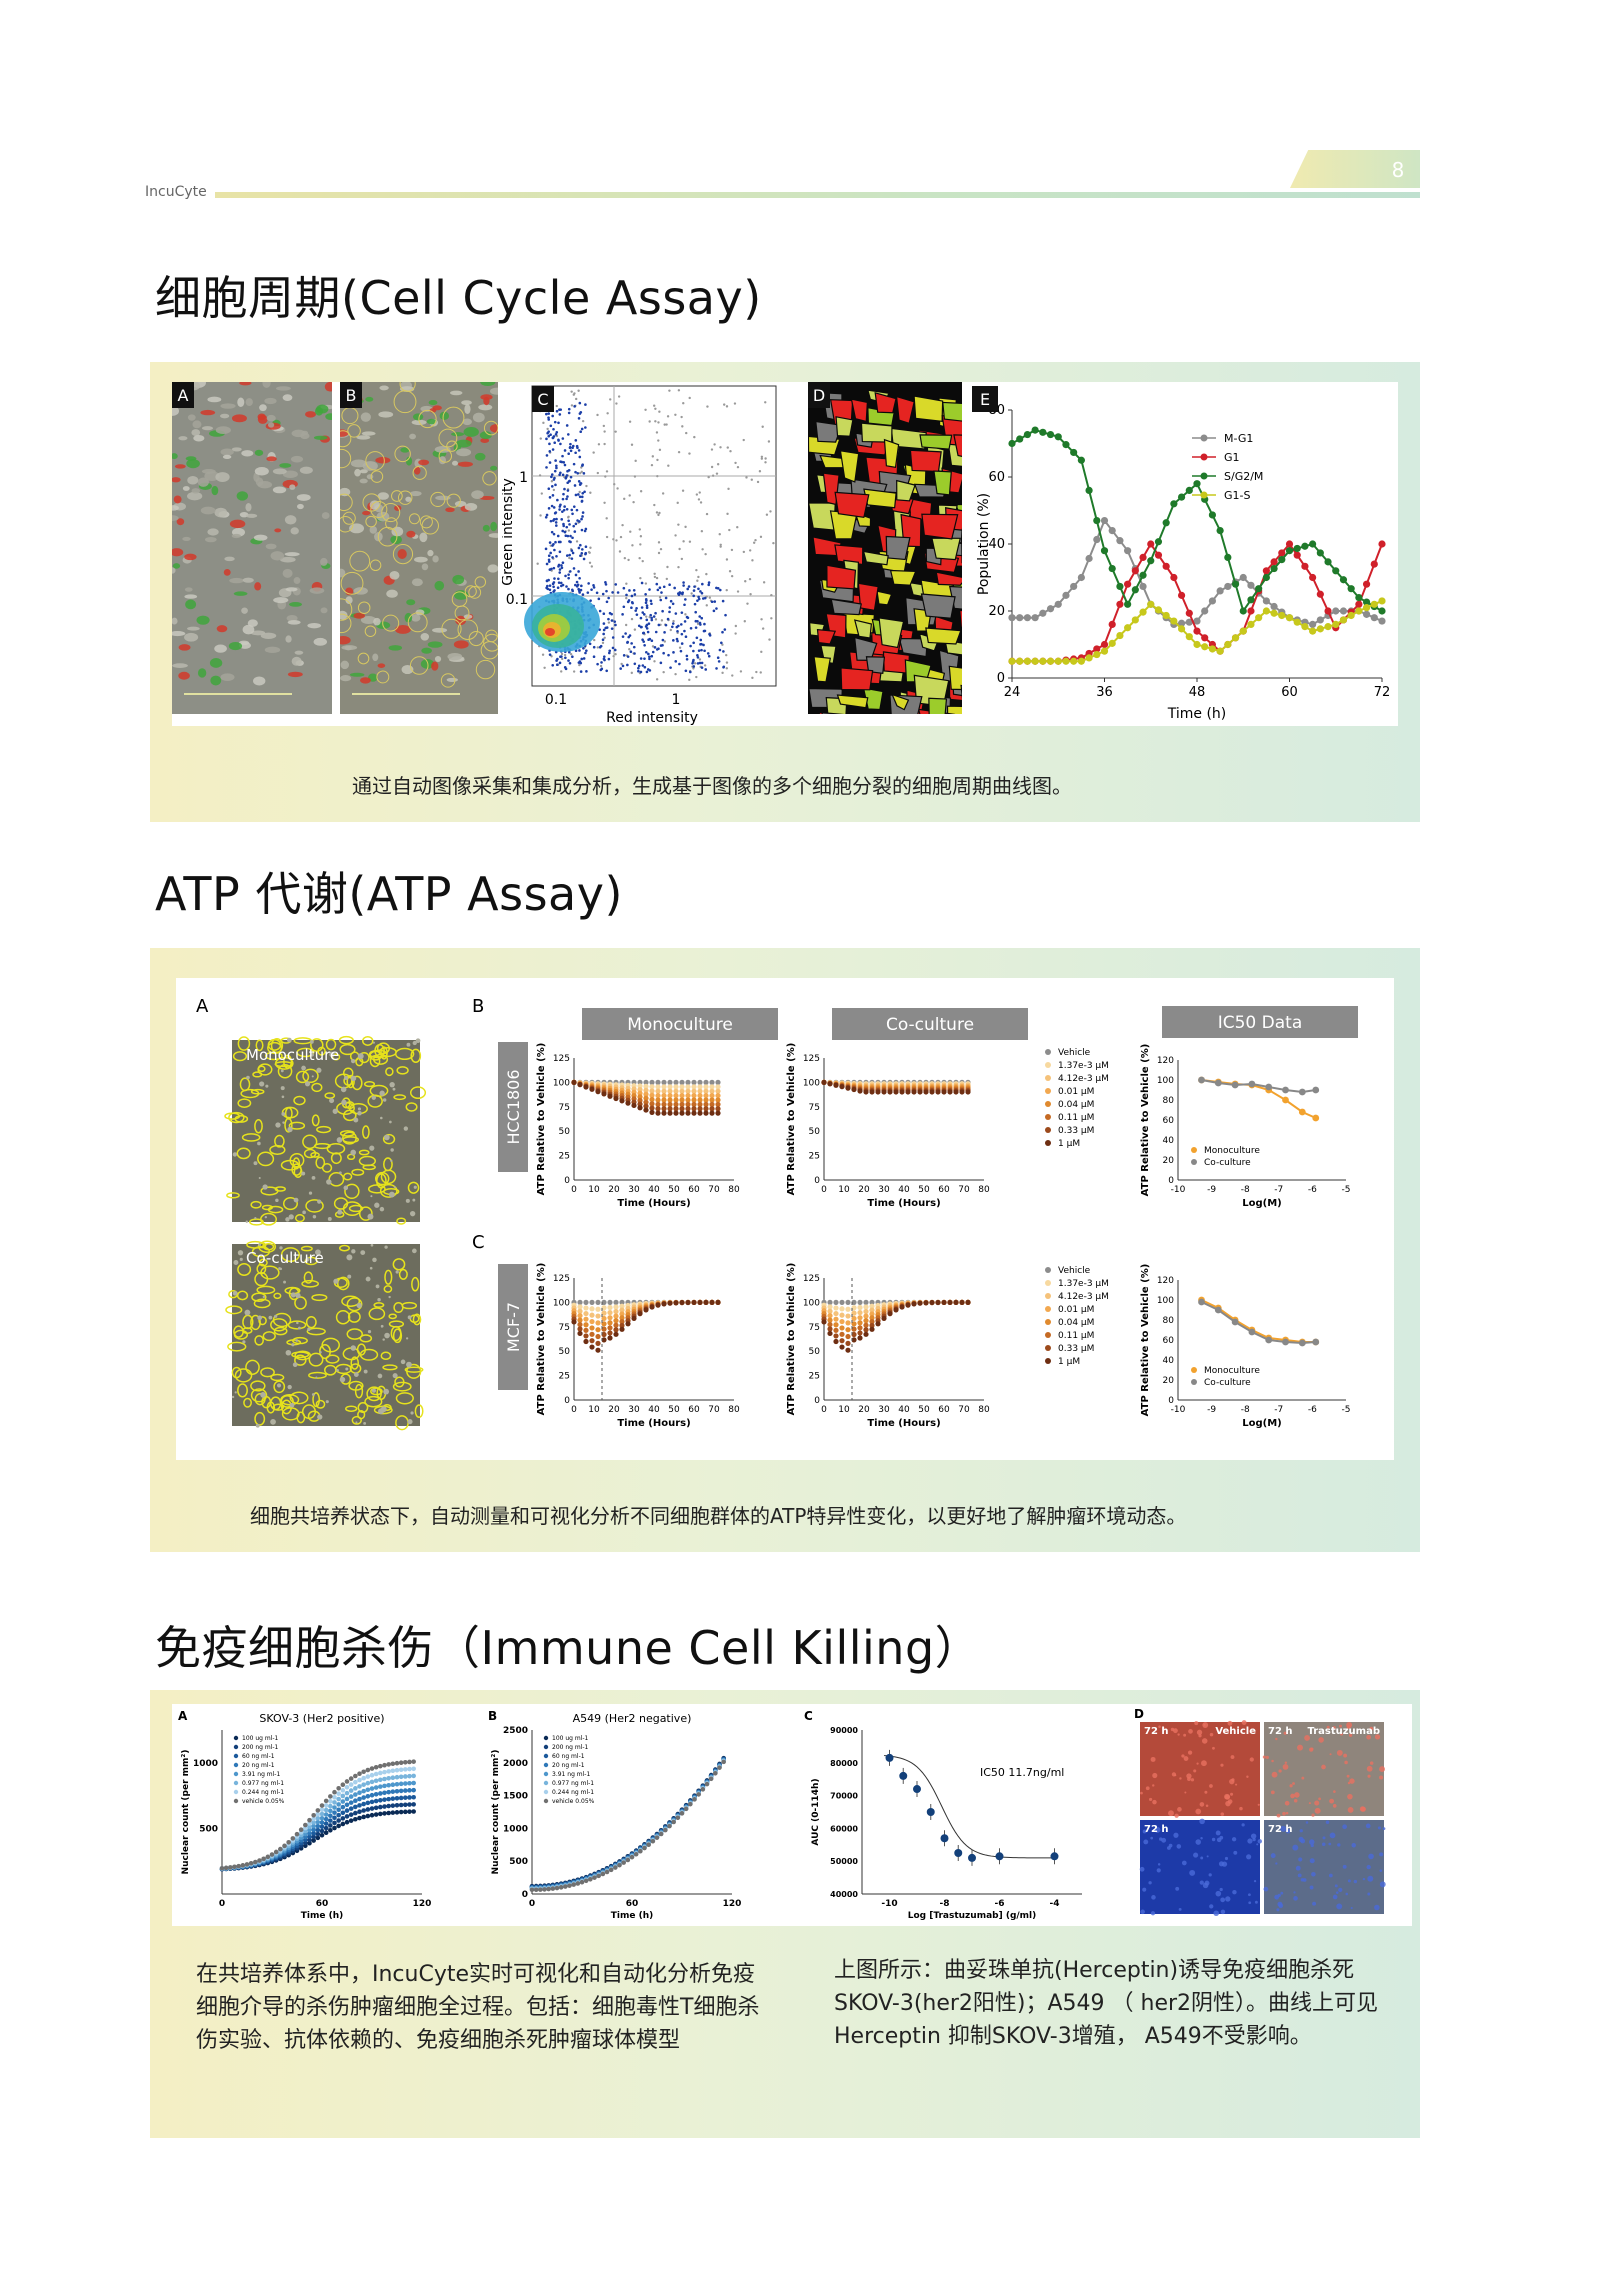 This screenshot has width=1610, height=2290. I want to click on y-tick-label: 40, so click(996, 544).